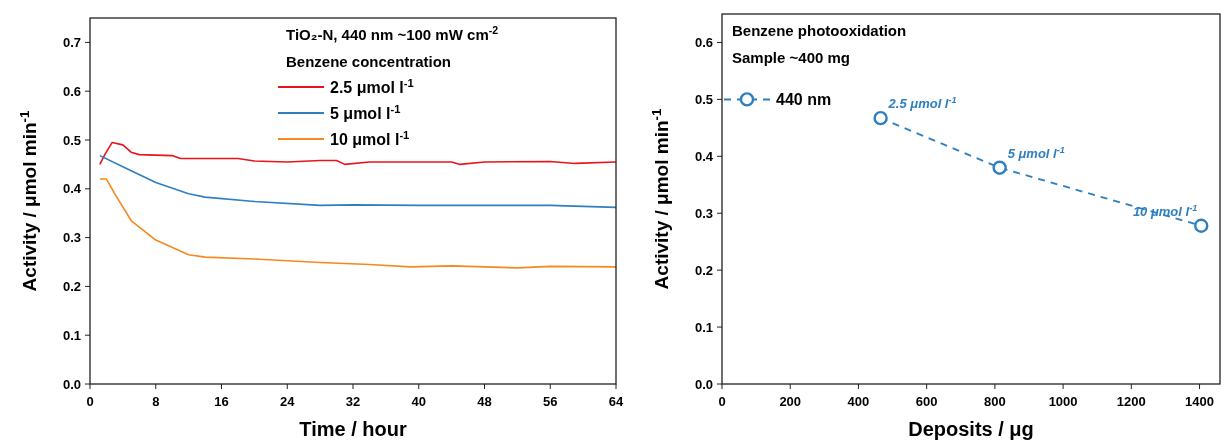 The width and height of the screenshot is (1224, 445). I want to click on x-tick-label: 24, so click(288, 401).